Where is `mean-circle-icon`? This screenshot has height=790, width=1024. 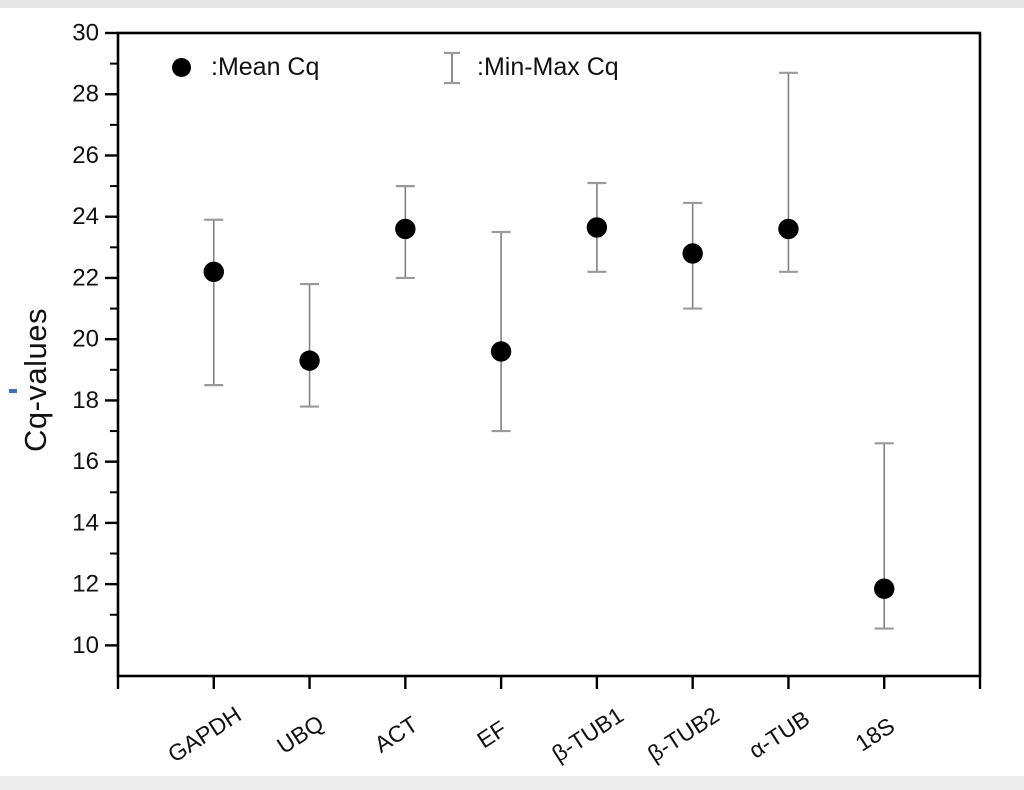
mean-circle-icon is located at coordinates (181, 67).